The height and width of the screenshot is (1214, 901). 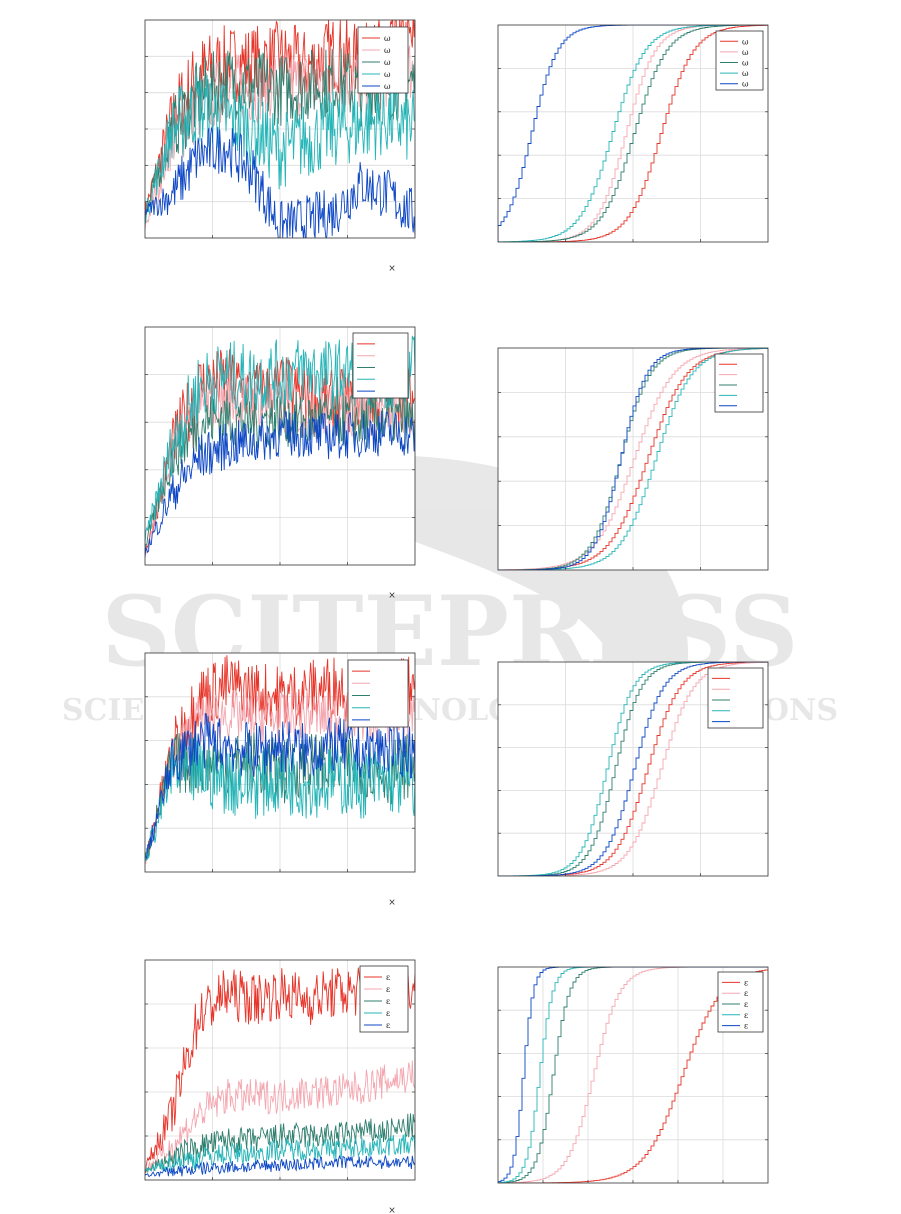 I want to click on series-line-red, so click(x=633, y=133).